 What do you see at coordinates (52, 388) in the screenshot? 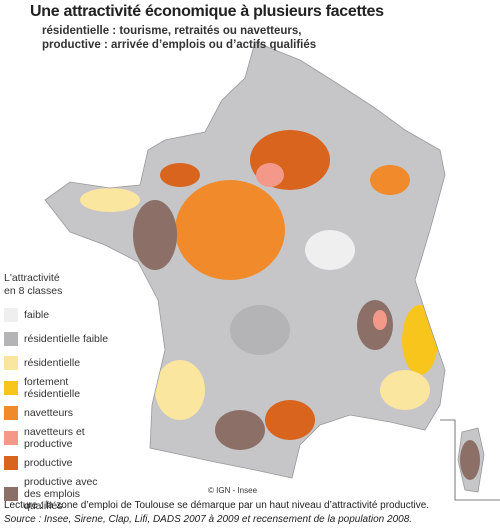
I see `legend-label: fortement résidentielle` at bounding box center [52, 388].